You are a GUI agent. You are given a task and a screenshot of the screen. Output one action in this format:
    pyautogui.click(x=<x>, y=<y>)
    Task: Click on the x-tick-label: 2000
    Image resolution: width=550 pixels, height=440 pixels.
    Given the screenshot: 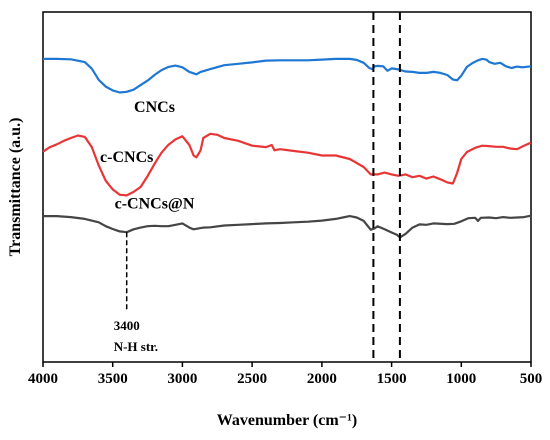 What is the action you would take?
    pyautogui.click(x=322, y=379)
    